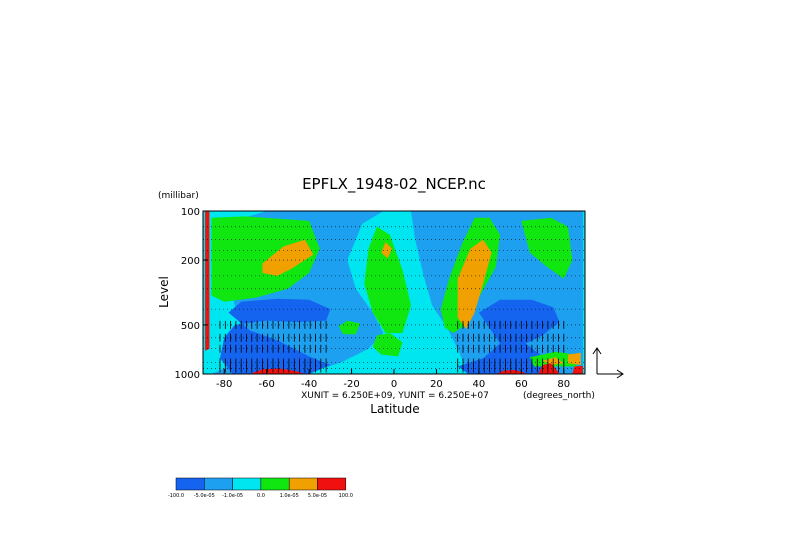 Image resolution: width=789 pixels, height=558 pixels. What do you see at coordinates (224, 384) in the screenshot?
I see `x-tick-label-0: -80` at bounding box center [224, 384].